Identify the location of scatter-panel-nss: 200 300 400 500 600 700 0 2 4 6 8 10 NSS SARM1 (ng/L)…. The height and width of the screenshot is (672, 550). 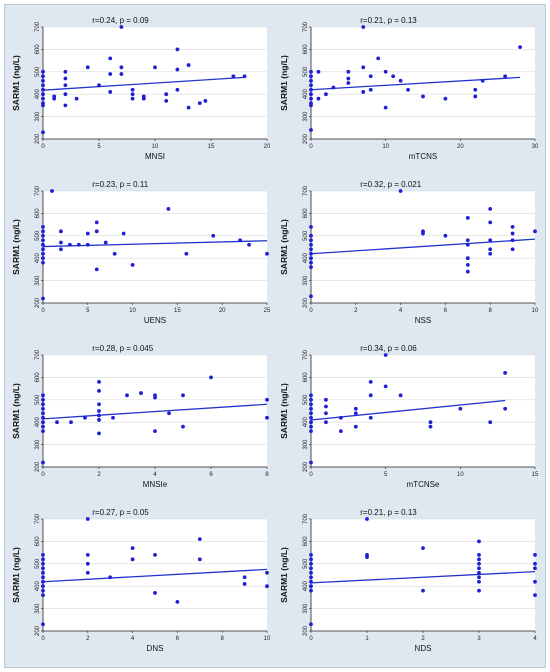
(409, 252).